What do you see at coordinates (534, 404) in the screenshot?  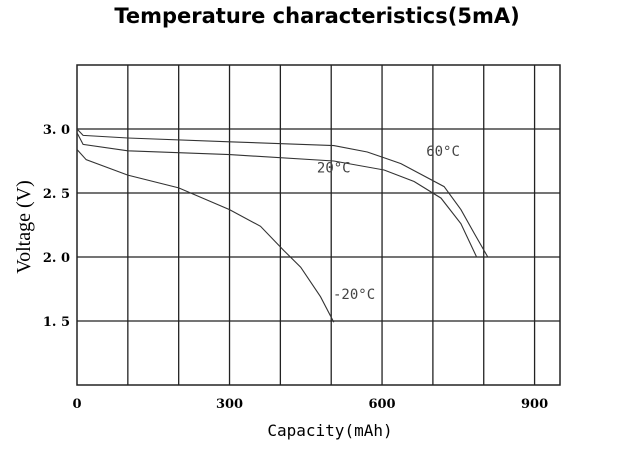 I see `x-tick-label: 900` at bounding box center [534, 404].